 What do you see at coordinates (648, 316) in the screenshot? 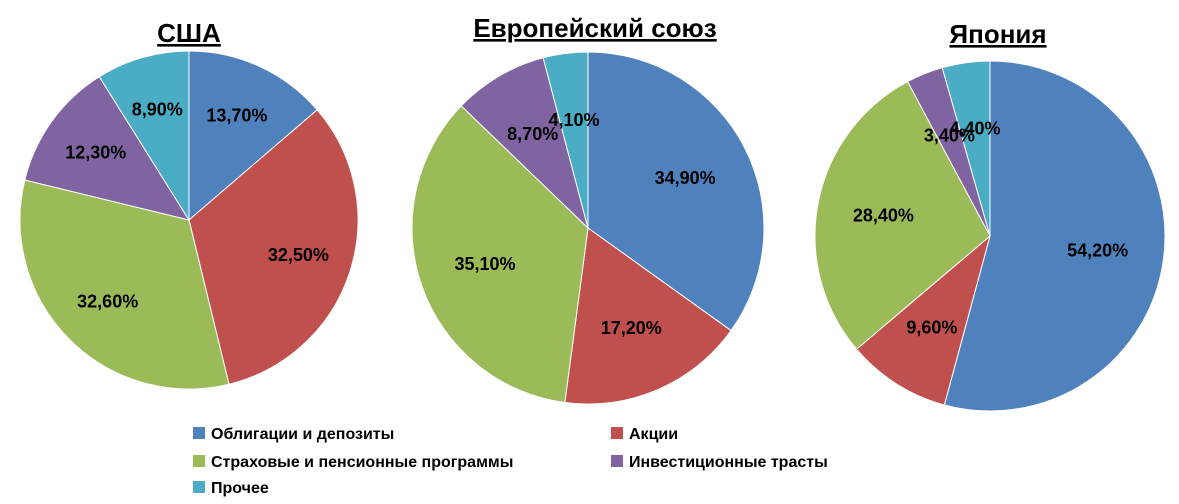
I see `slice-eu-stocks` at bounding box center [648, 316].